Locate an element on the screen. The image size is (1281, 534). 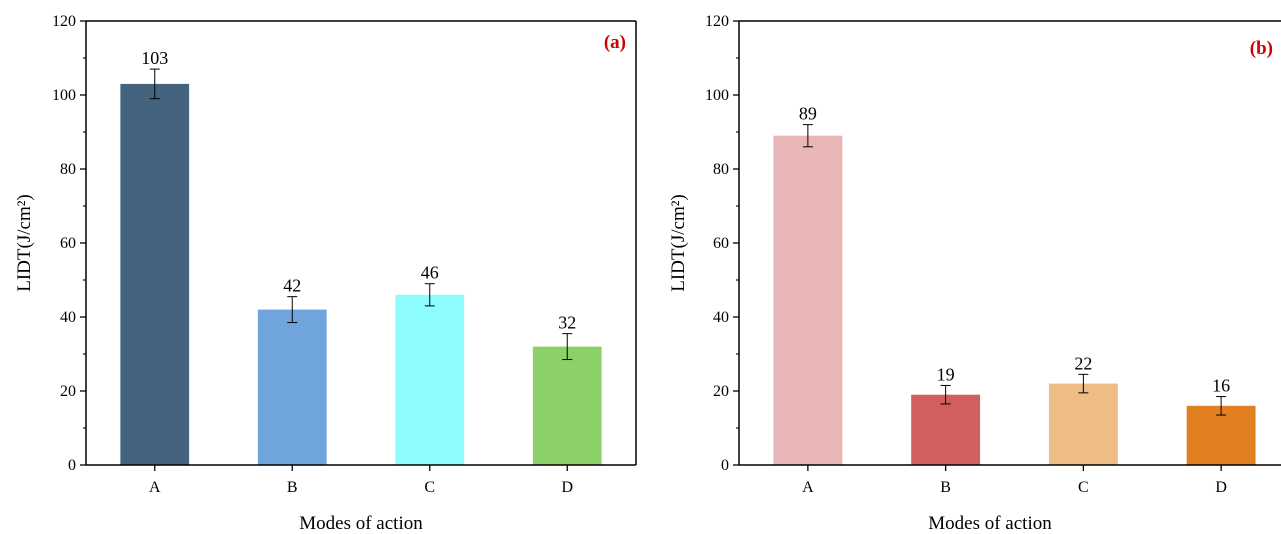
data-label-c: 22 is located at coordinates (1083, 363).